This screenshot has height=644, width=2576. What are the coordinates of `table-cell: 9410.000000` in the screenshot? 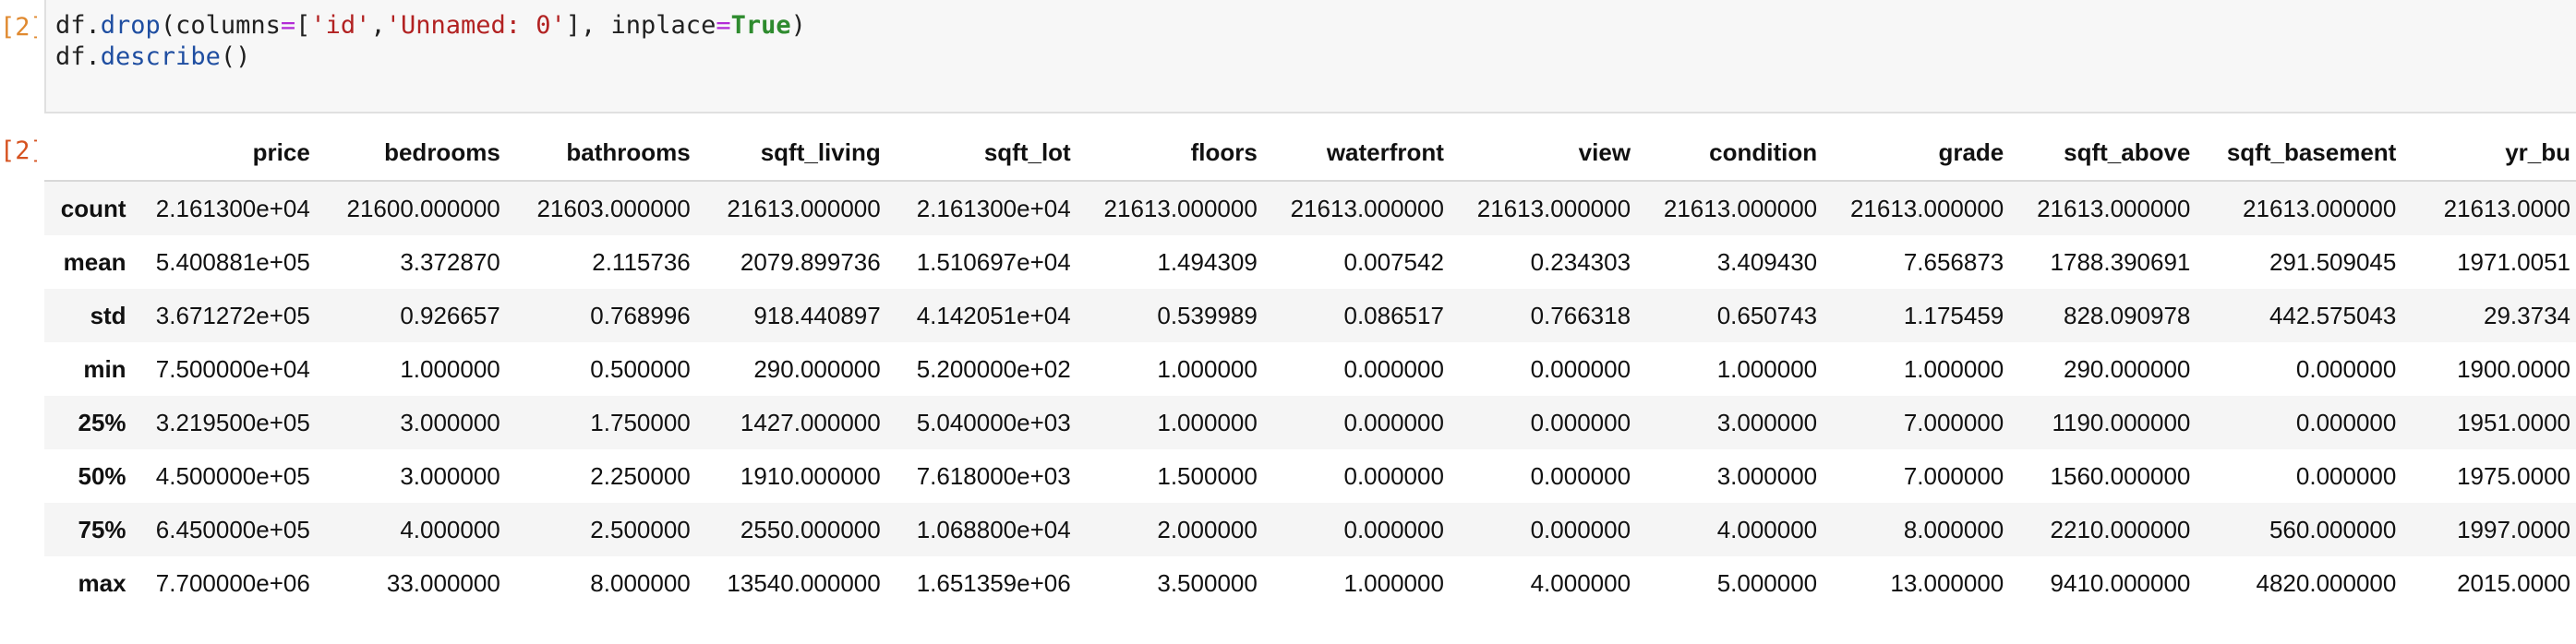 It's located at (2120, 582).